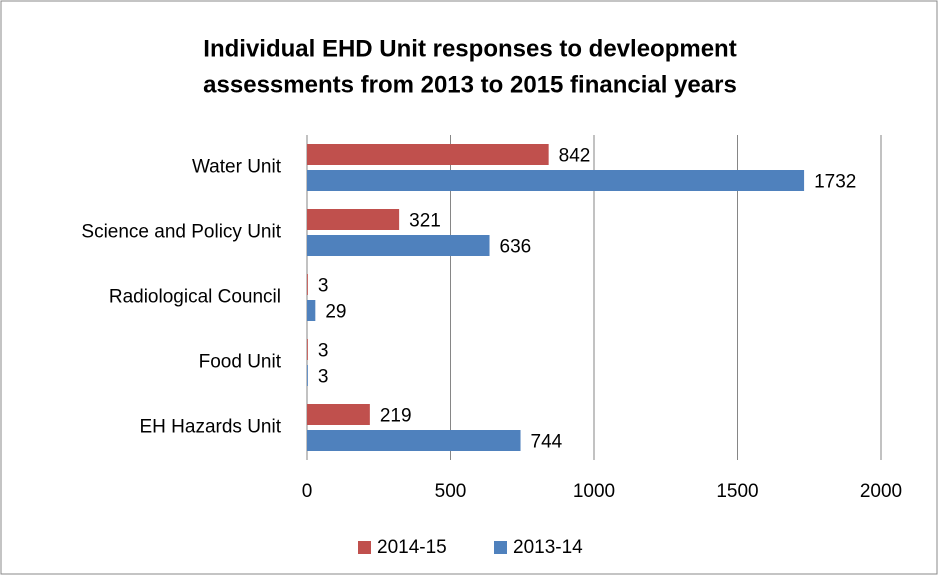 The width and height of the screenshot is (939, 576). Describe the element at coordinates (412, 547) in the screenshot. I see `legend-label: 2014-15` at that location.